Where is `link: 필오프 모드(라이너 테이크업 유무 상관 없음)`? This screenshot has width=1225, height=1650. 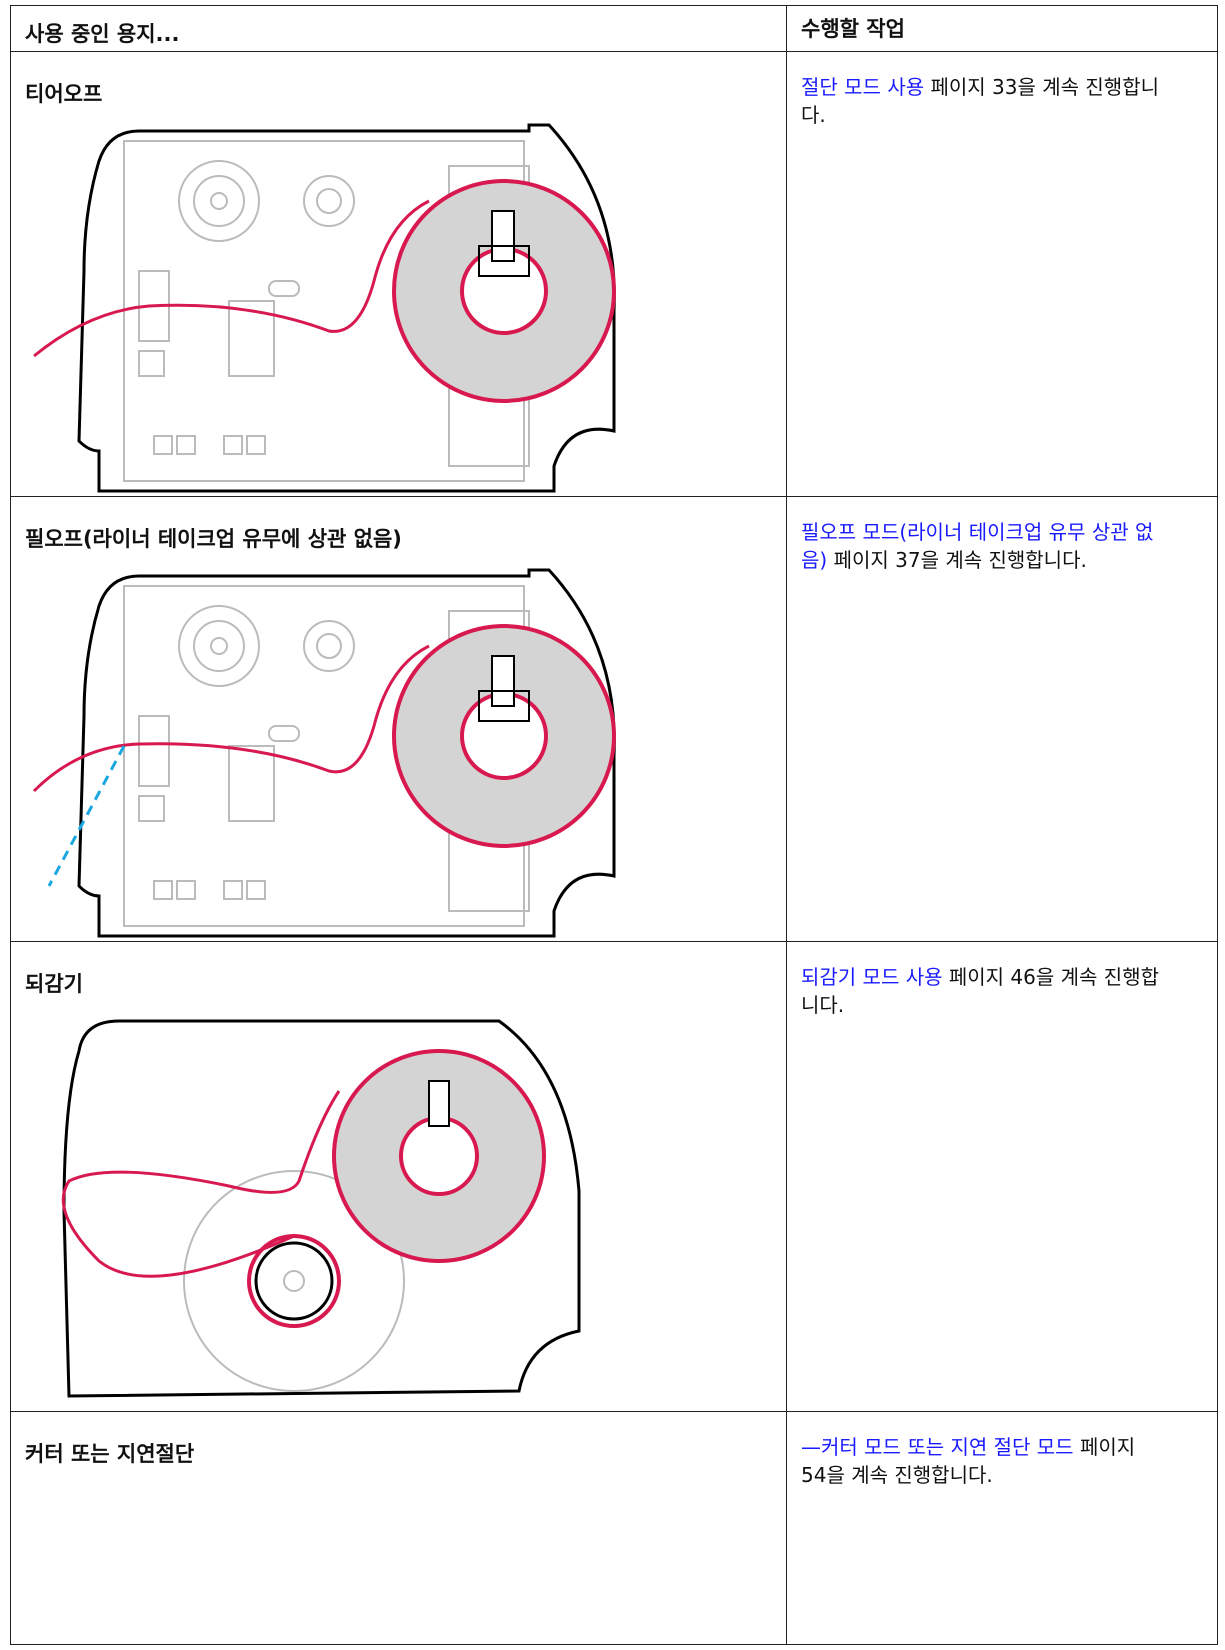 link: 필오프 모드(라이너 테이크업 유무 상관 없음) is located at coordinates (977, 546).